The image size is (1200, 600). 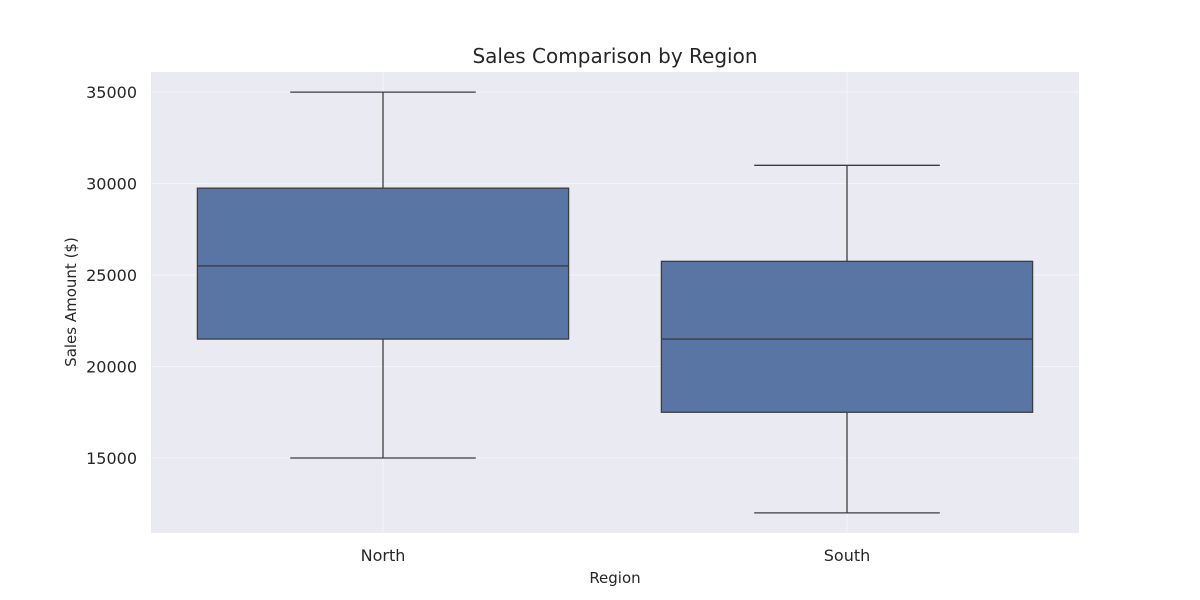 I want to click on y-tick-label: 35000, so click(x=111, y=92).